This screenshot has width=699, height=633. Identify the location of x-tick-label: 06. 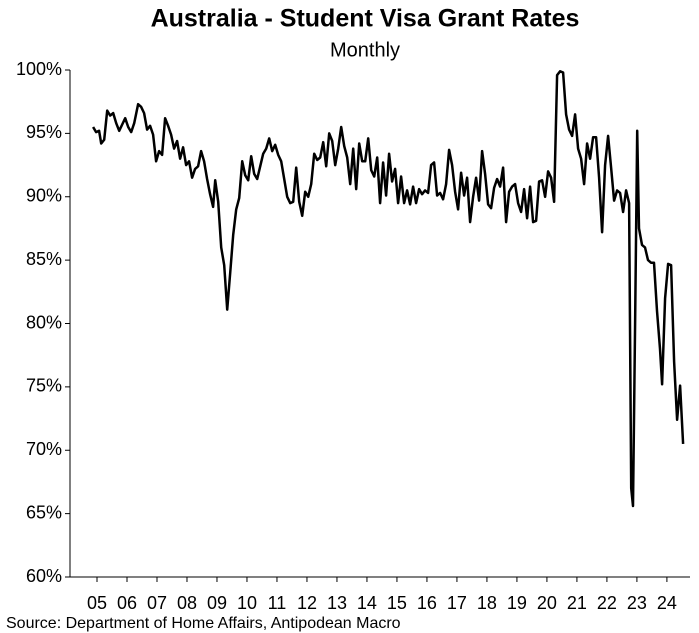
(127, 603).